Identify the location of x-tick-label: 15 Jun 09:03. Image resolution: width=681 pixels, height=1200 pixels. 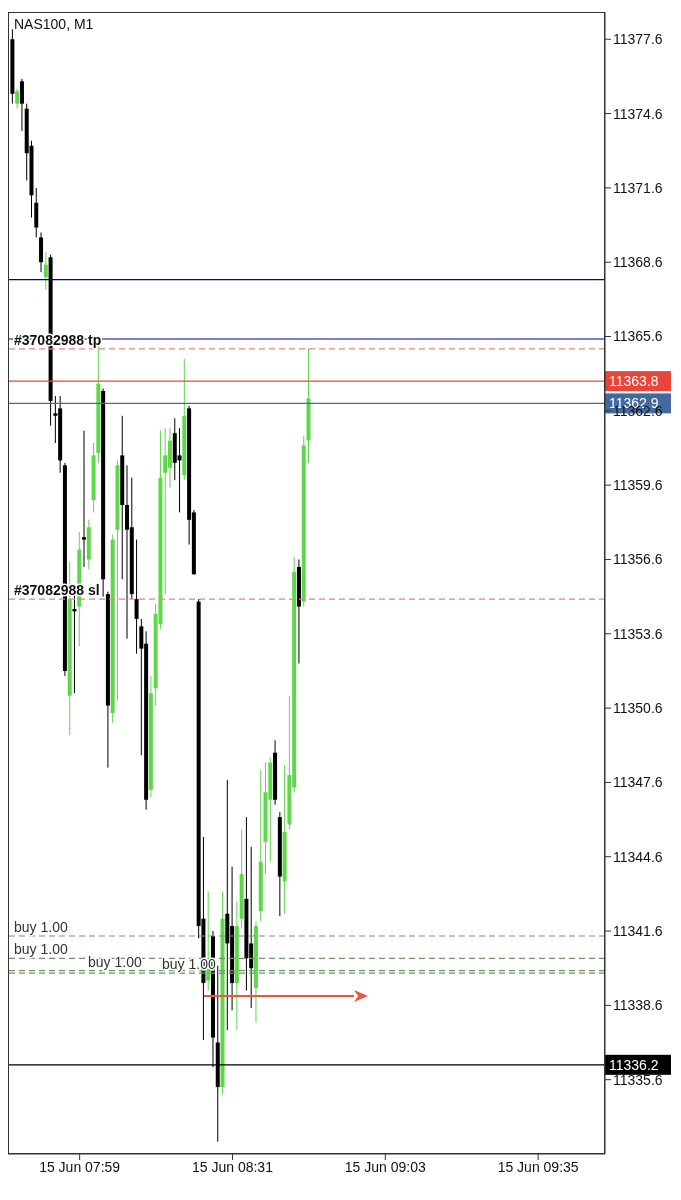
(385, 1166).